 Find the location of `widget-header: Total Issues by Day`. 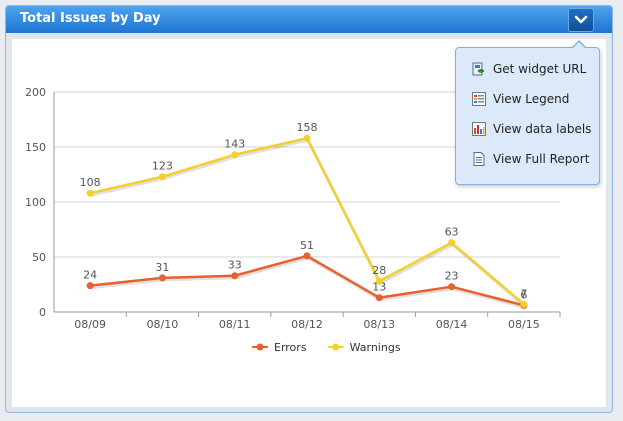

widget-header: Total Issues by Day is located at coordinates (309, 19).